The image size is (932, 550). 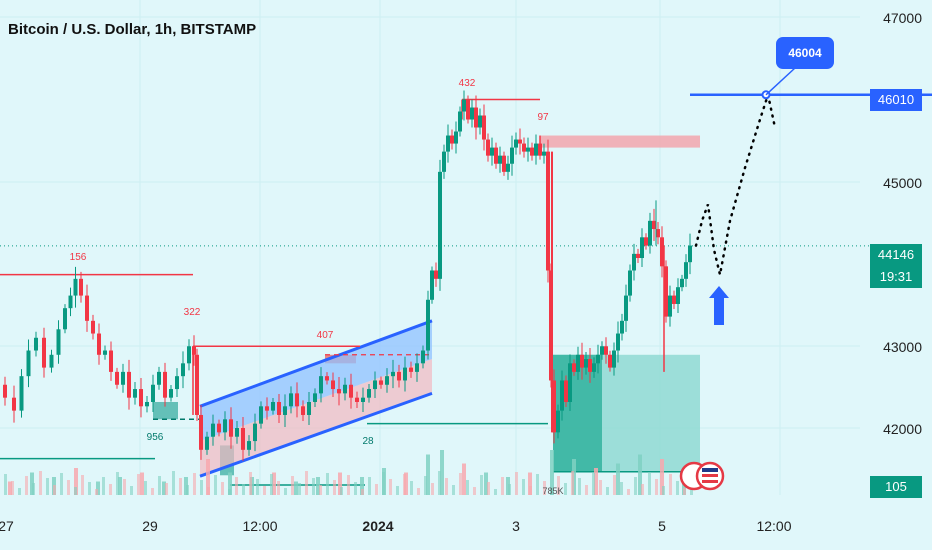 What do you see at coordinates (902, 183) in the screenshot?
I see `y-tick-label: 45000` at bounding box center [902, 183].